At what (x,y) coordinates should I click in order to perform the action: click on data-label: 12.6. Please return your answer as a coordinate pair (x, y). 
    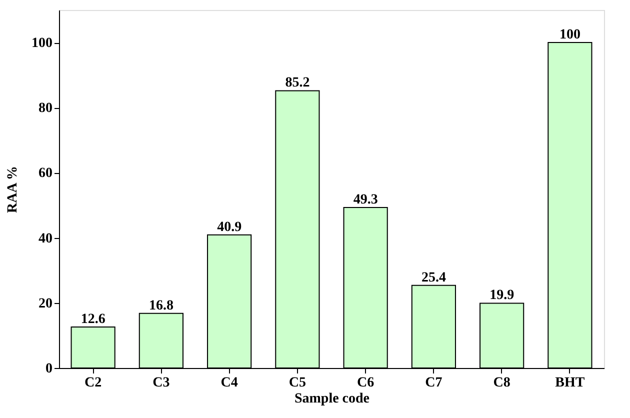
    Looking at the image, I should click on (93, 319).